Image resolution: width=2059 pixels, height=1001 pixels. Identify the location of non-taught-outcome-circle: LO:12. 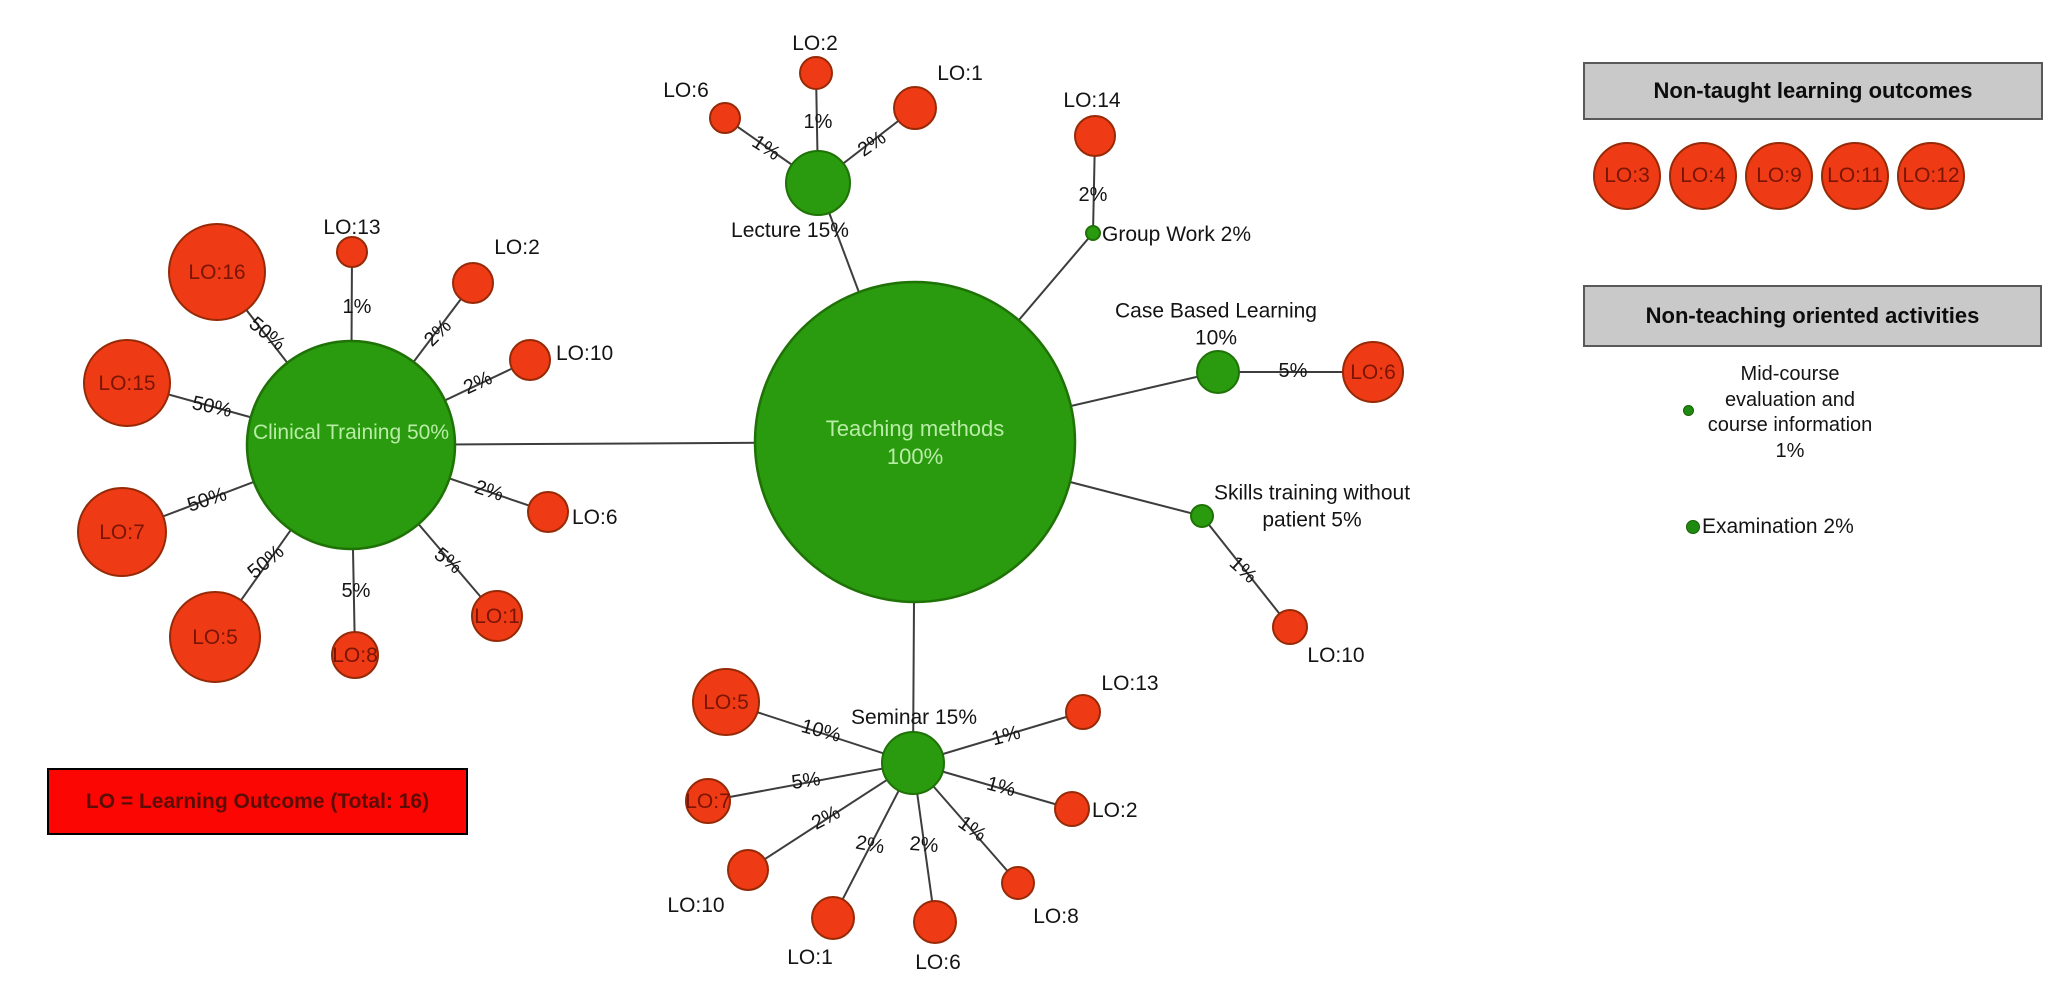
(1931, 176).